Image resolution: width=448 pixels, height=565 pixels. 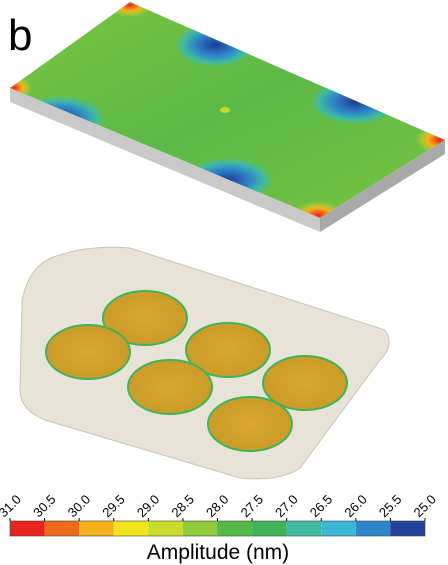 What do you see at coordinates (79, 506) in the screenshot?
I see `colorbar-tick-label: 30.0` at bounding box center [79, 506].